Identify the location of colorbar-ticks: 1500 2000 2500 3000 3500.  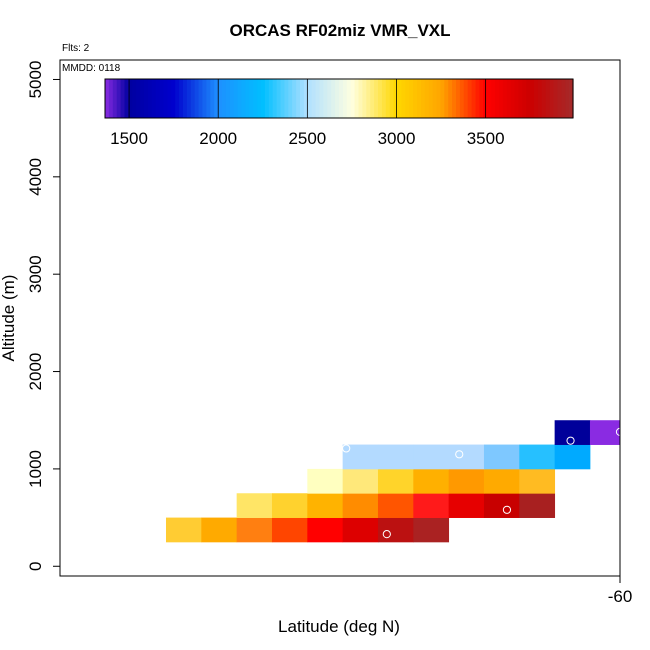
(307, 113).